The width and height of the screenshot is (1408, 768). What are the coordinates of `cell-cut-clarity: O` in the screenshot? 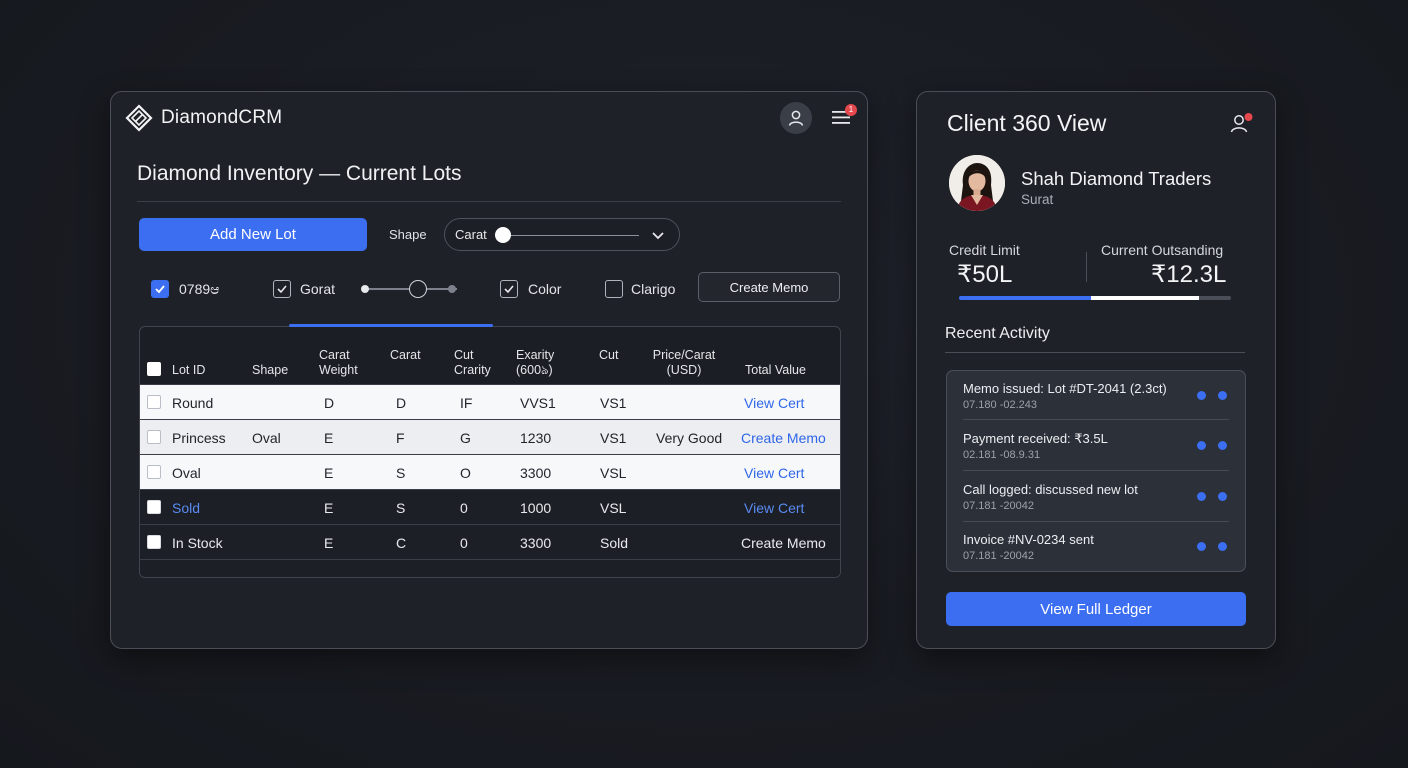 It's located at (465, 473).